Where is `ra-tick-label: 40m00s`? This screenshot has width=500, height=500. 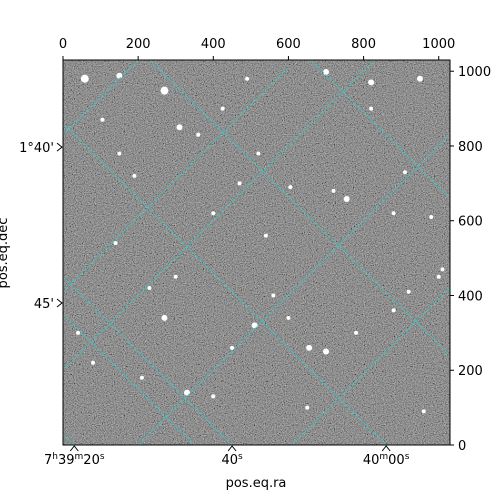
ra-tick-label: 40m00s is located at coordinates (386, 460).